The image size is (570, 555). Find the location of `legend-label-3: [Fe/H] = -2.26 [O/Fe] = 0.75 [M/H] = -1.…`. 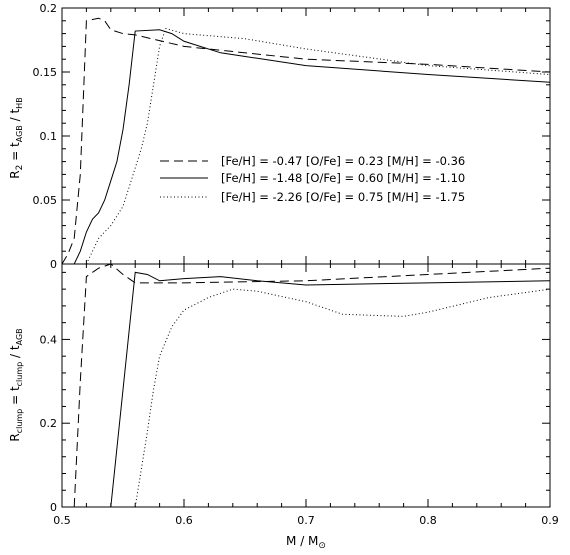

legend-label-3: [Fe/H] = -2.26 [O/Fe] = 0.75 [M/H] = -1.… is located at coordinates (343, 197).